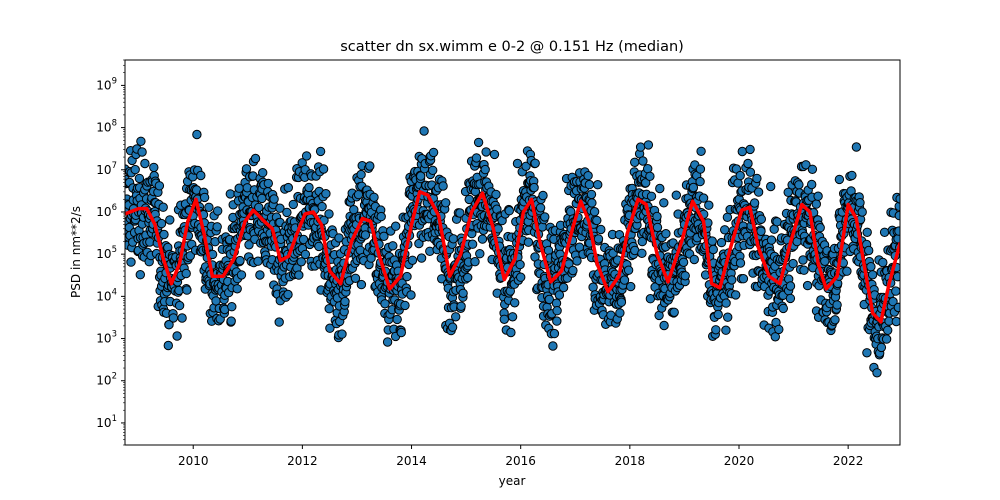 The width and height of the screenshot is (1000, 500). Describe the element at coordinates (848, 461) in the screenshot. I see `x-tick-label: 2022` at that location.